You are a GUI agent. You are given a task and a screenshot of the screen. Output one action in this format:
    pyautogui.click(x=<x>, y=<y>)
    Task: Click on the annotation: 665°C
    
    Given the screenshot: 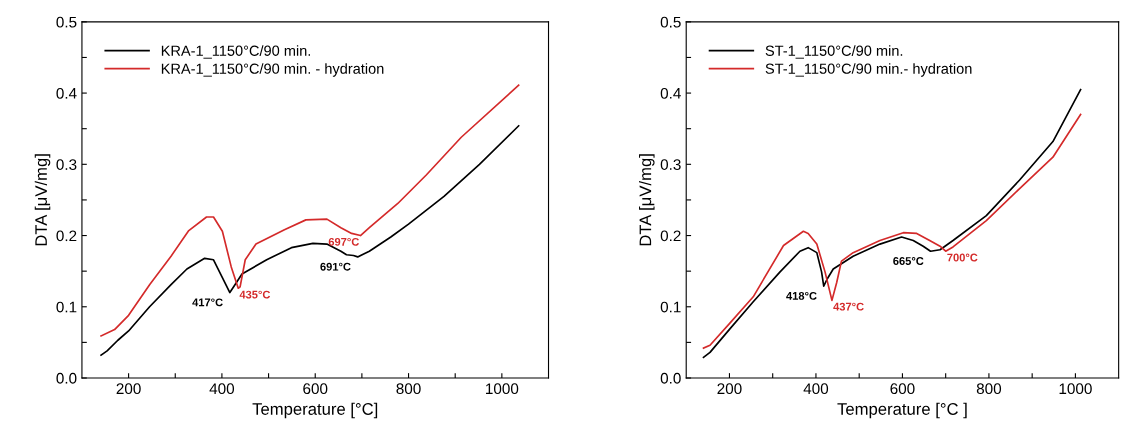 What is the action you would take?
    pyautogui.click(x=908, y=261)
    